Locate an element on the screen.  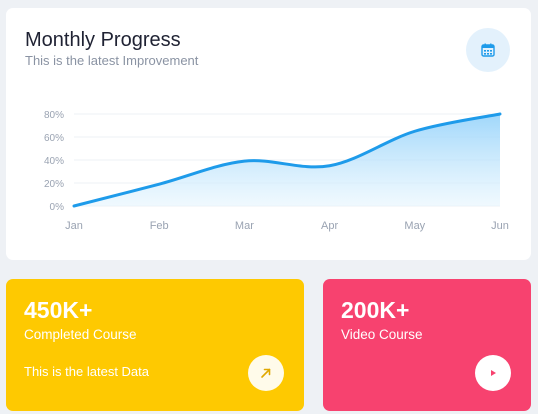
open-completed-button is located at coordinates (266, 373).